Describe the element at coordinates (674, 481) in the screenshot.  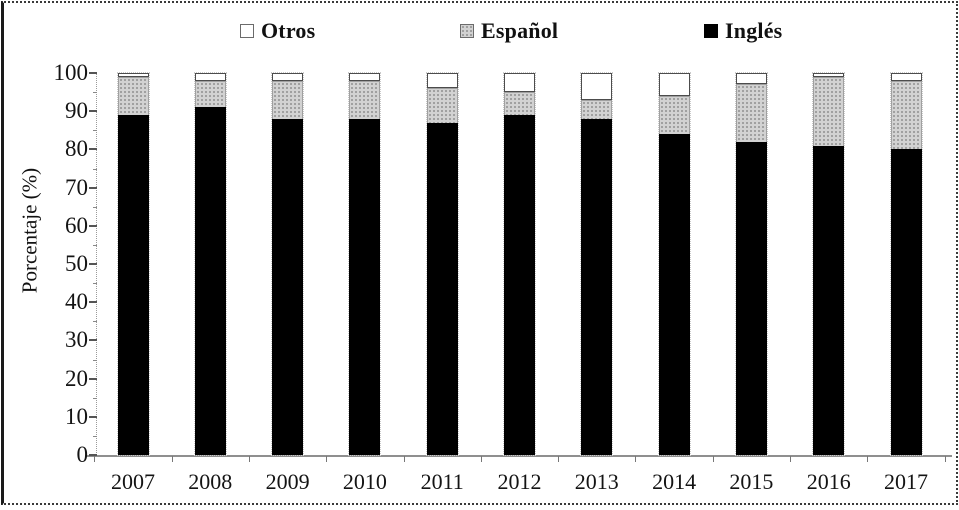
I see `x-label-2014: 2014` at that location.